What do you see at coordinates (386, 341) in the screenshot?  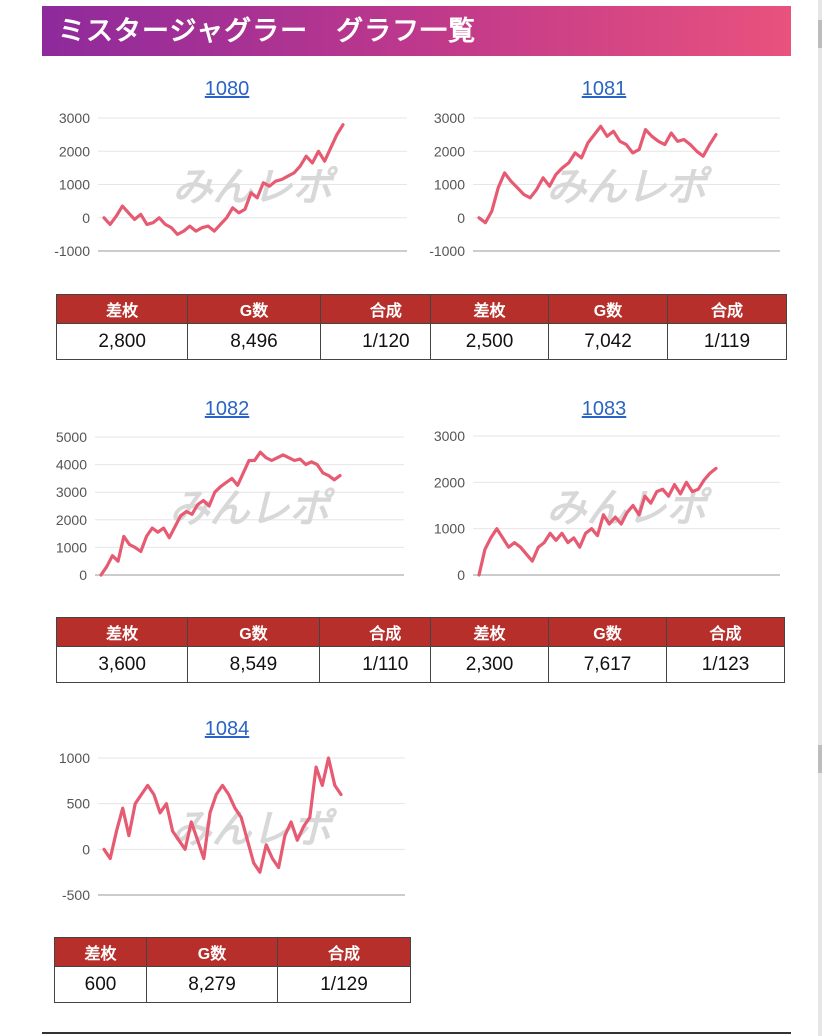 I see `stat-rate: 1/120` at bounding box center [386, 341].